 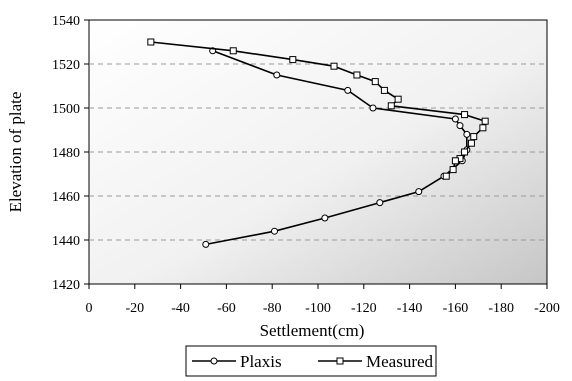 I want to click on legend-label-plaxis: Plaxis, so click(x=261, y=361).